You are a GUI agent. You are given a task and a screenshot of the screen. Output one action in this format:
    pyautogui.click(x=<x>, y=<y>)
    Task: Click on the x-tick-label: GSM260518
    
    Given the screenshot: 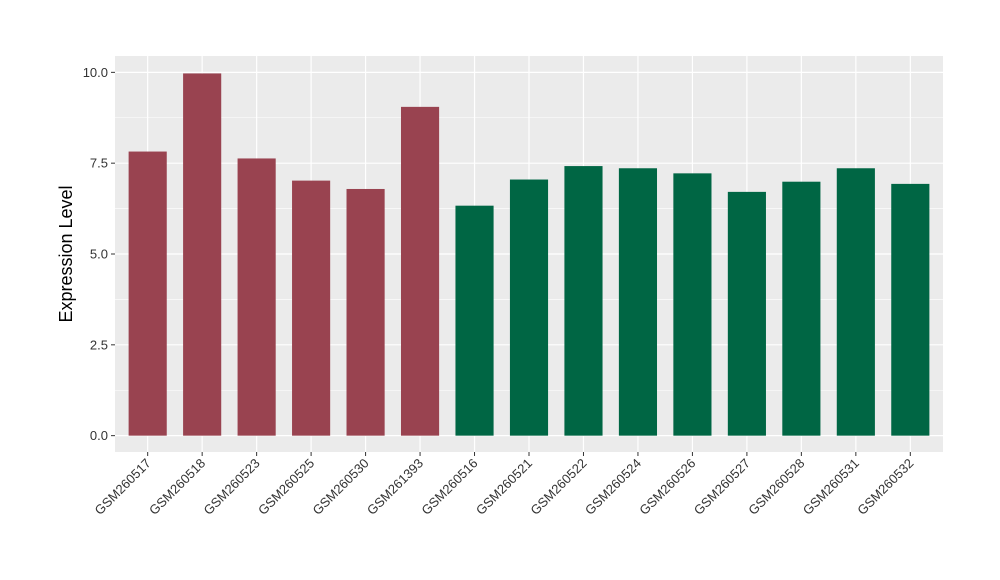 What is the action you would take?
    pyautogui.click(x=177, y=487)
    